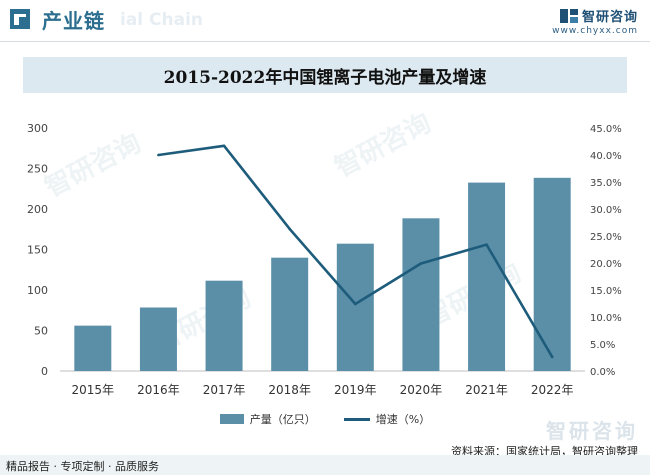  I want to click on y-right-tick-label: 5.0%, so click(602, 345).